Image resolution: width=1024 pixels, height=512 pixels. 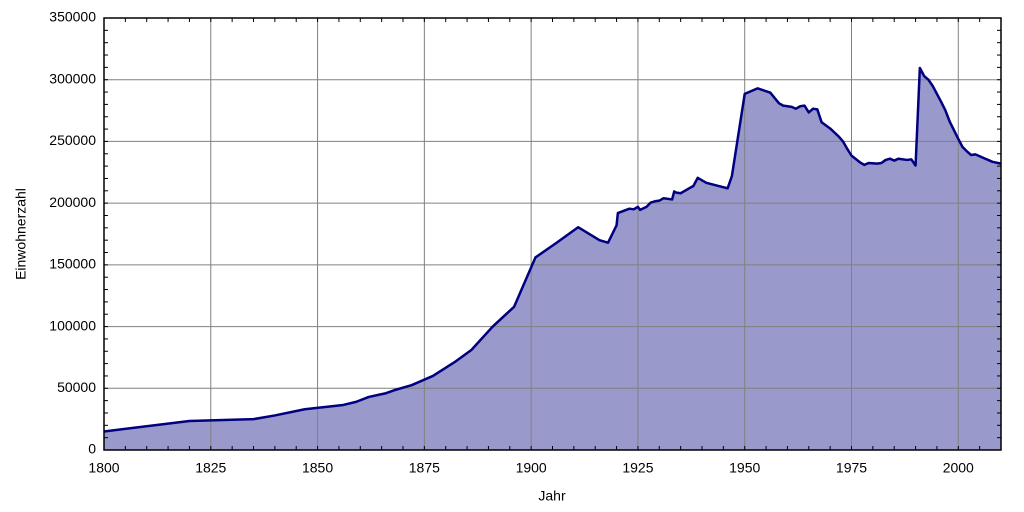 I want to click on x-tick-label: 1950, so click(x=744, y=468).